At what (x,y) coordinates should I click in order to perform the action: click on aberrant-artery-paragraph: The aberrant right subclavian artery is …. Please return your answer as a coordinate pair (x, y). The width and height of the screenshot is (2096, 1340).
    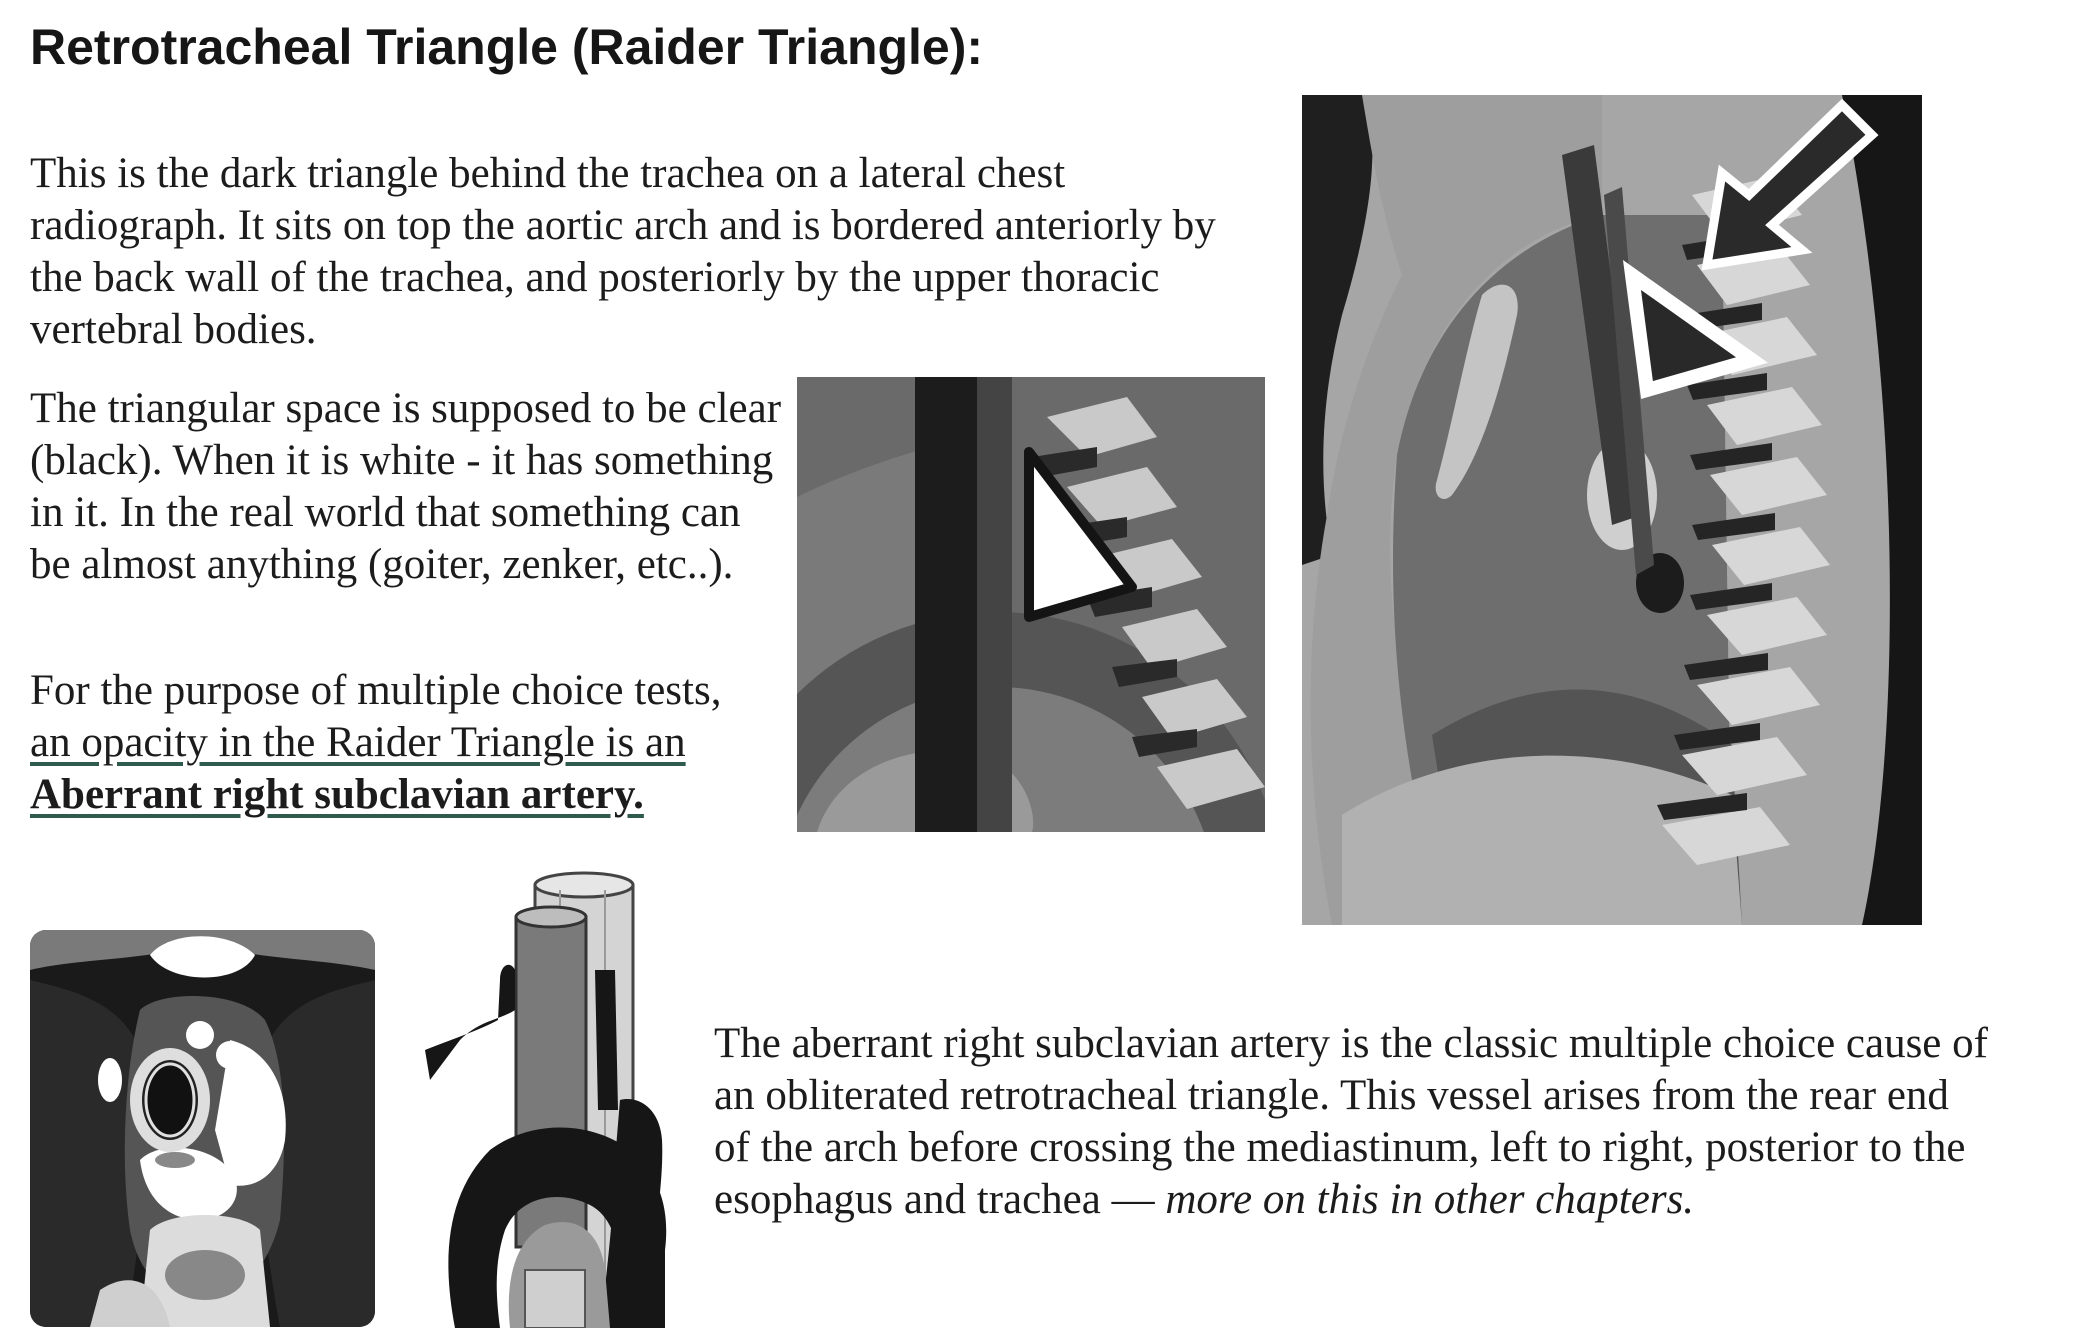
    Looking at the image, I should click on (1354, 1122).